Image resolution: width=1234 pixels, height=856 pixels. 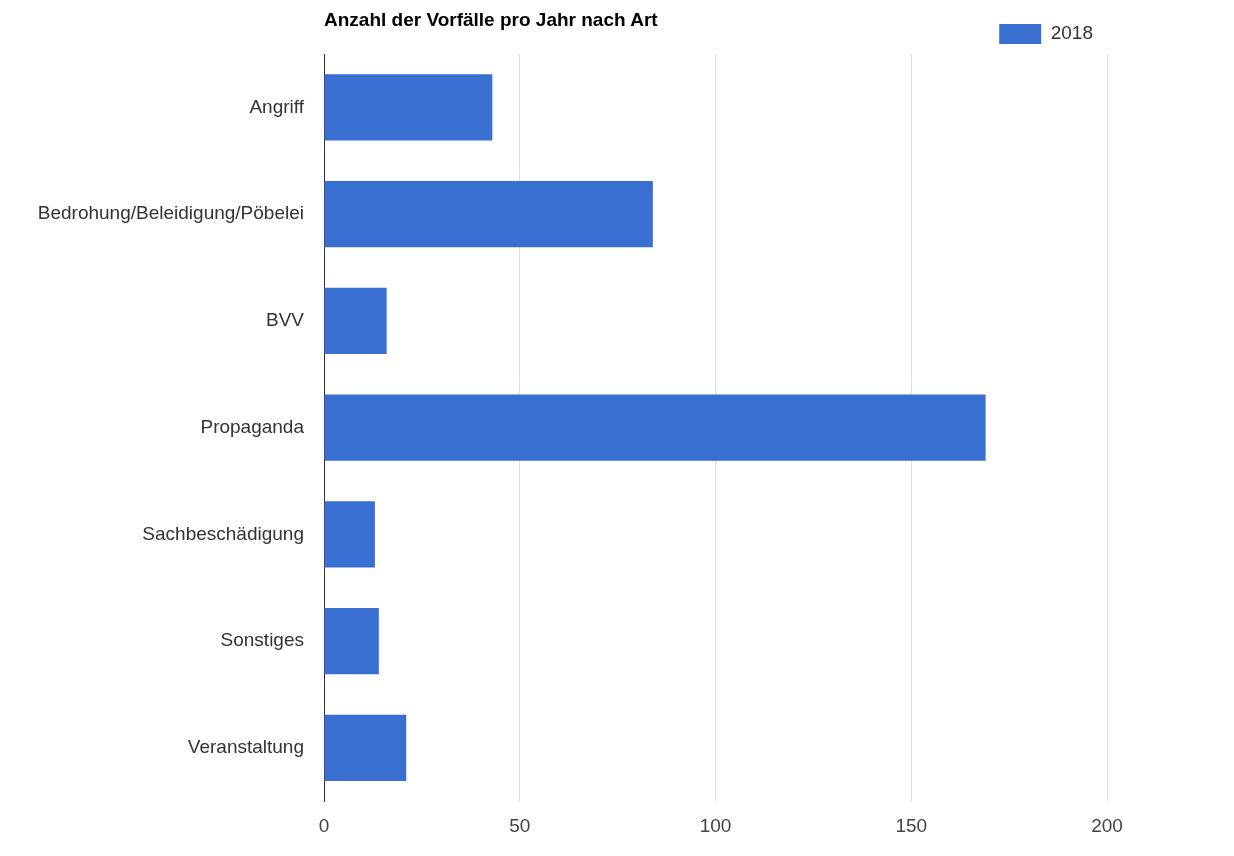 I want to click on y-tick-label: Sonstiges, so click(x=262, y=640).